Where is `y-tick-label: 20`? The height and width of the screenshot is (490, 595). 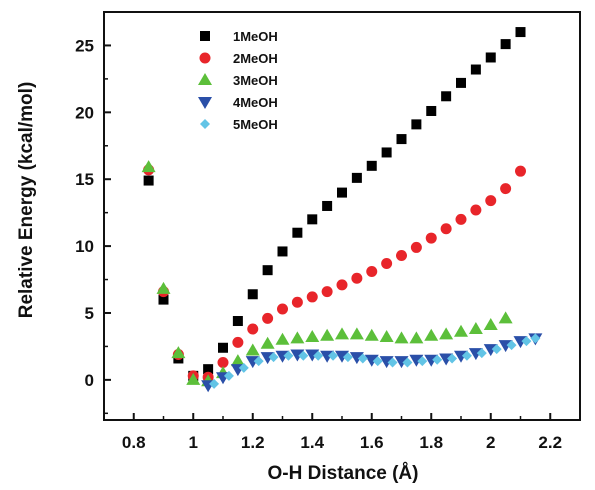
y-tick-label: 20 is located at coordinates (84, 112).